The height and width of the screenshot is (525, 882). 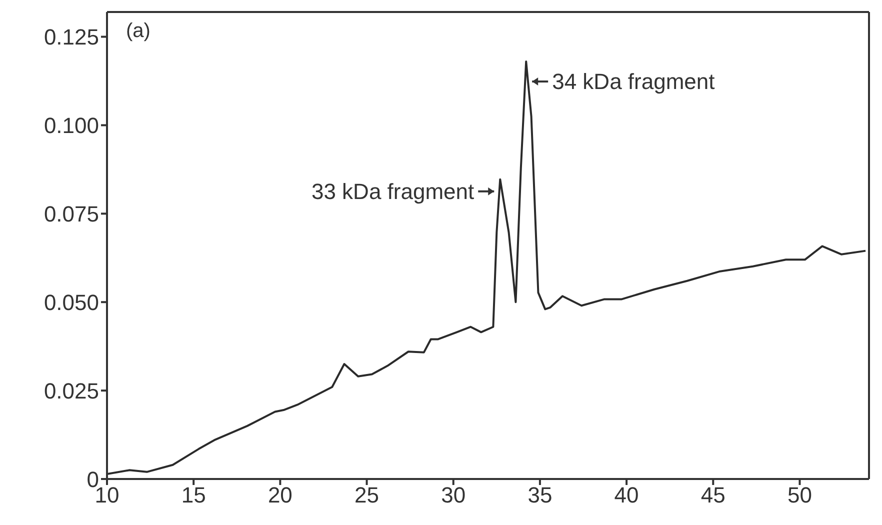 I want to click on y-tick-label: 0.125, so click(x=71, y=37).